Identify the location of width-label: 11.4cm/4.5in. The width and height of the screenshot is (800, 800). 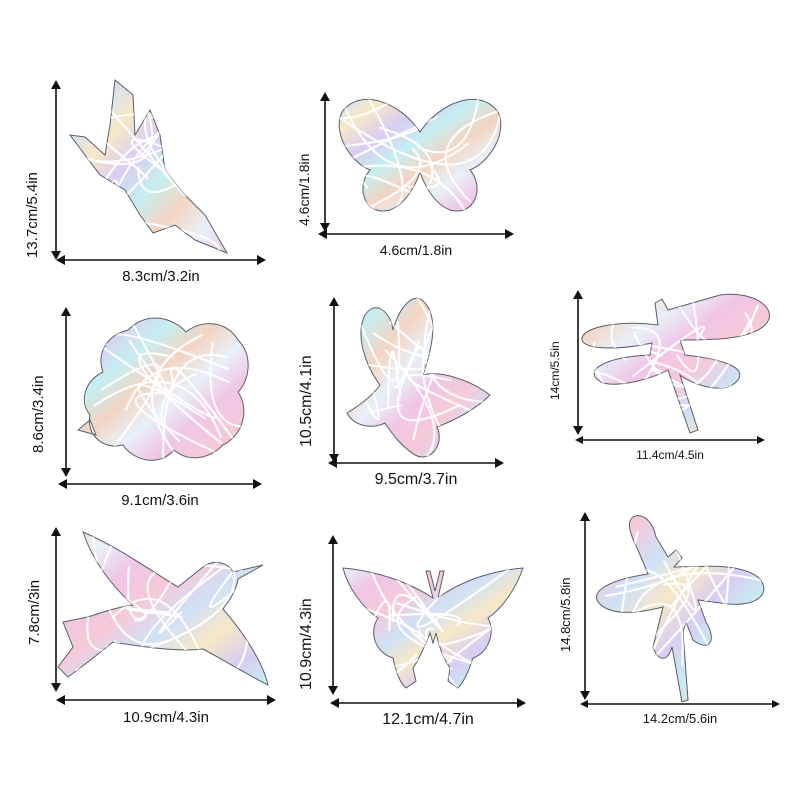
(670, 455).